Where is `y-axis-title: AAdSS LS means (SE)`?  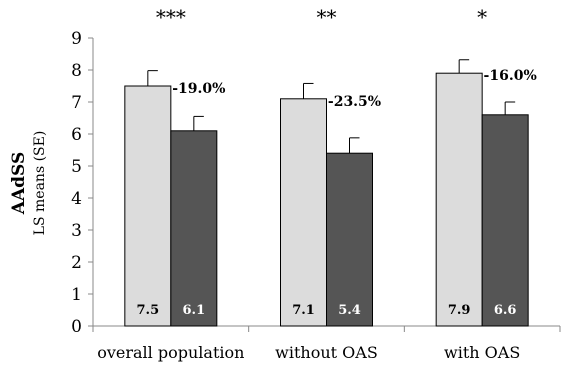 y-axis-title: AAdSS LS means (SE) is located at coordinates (28, 183).